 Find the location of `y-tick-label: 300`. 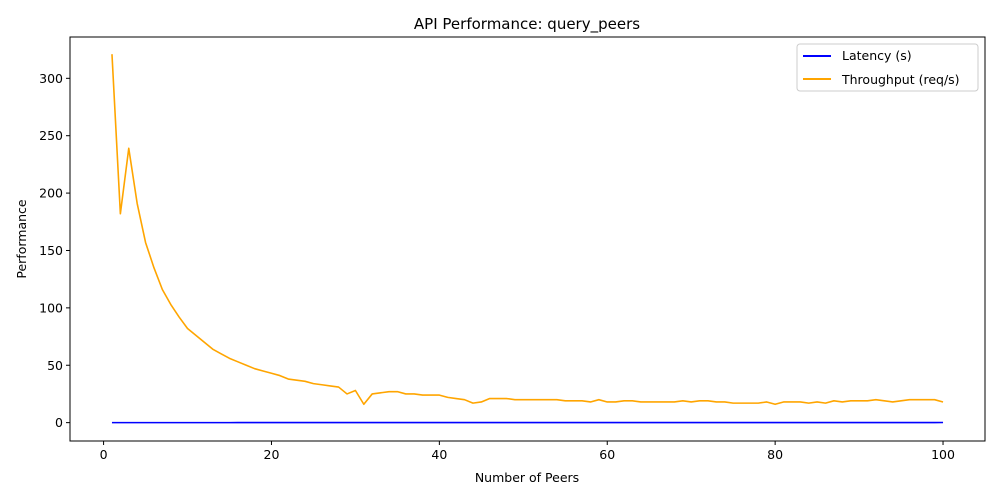

y-tick-label: 300 is located at coordinates (51, 78).